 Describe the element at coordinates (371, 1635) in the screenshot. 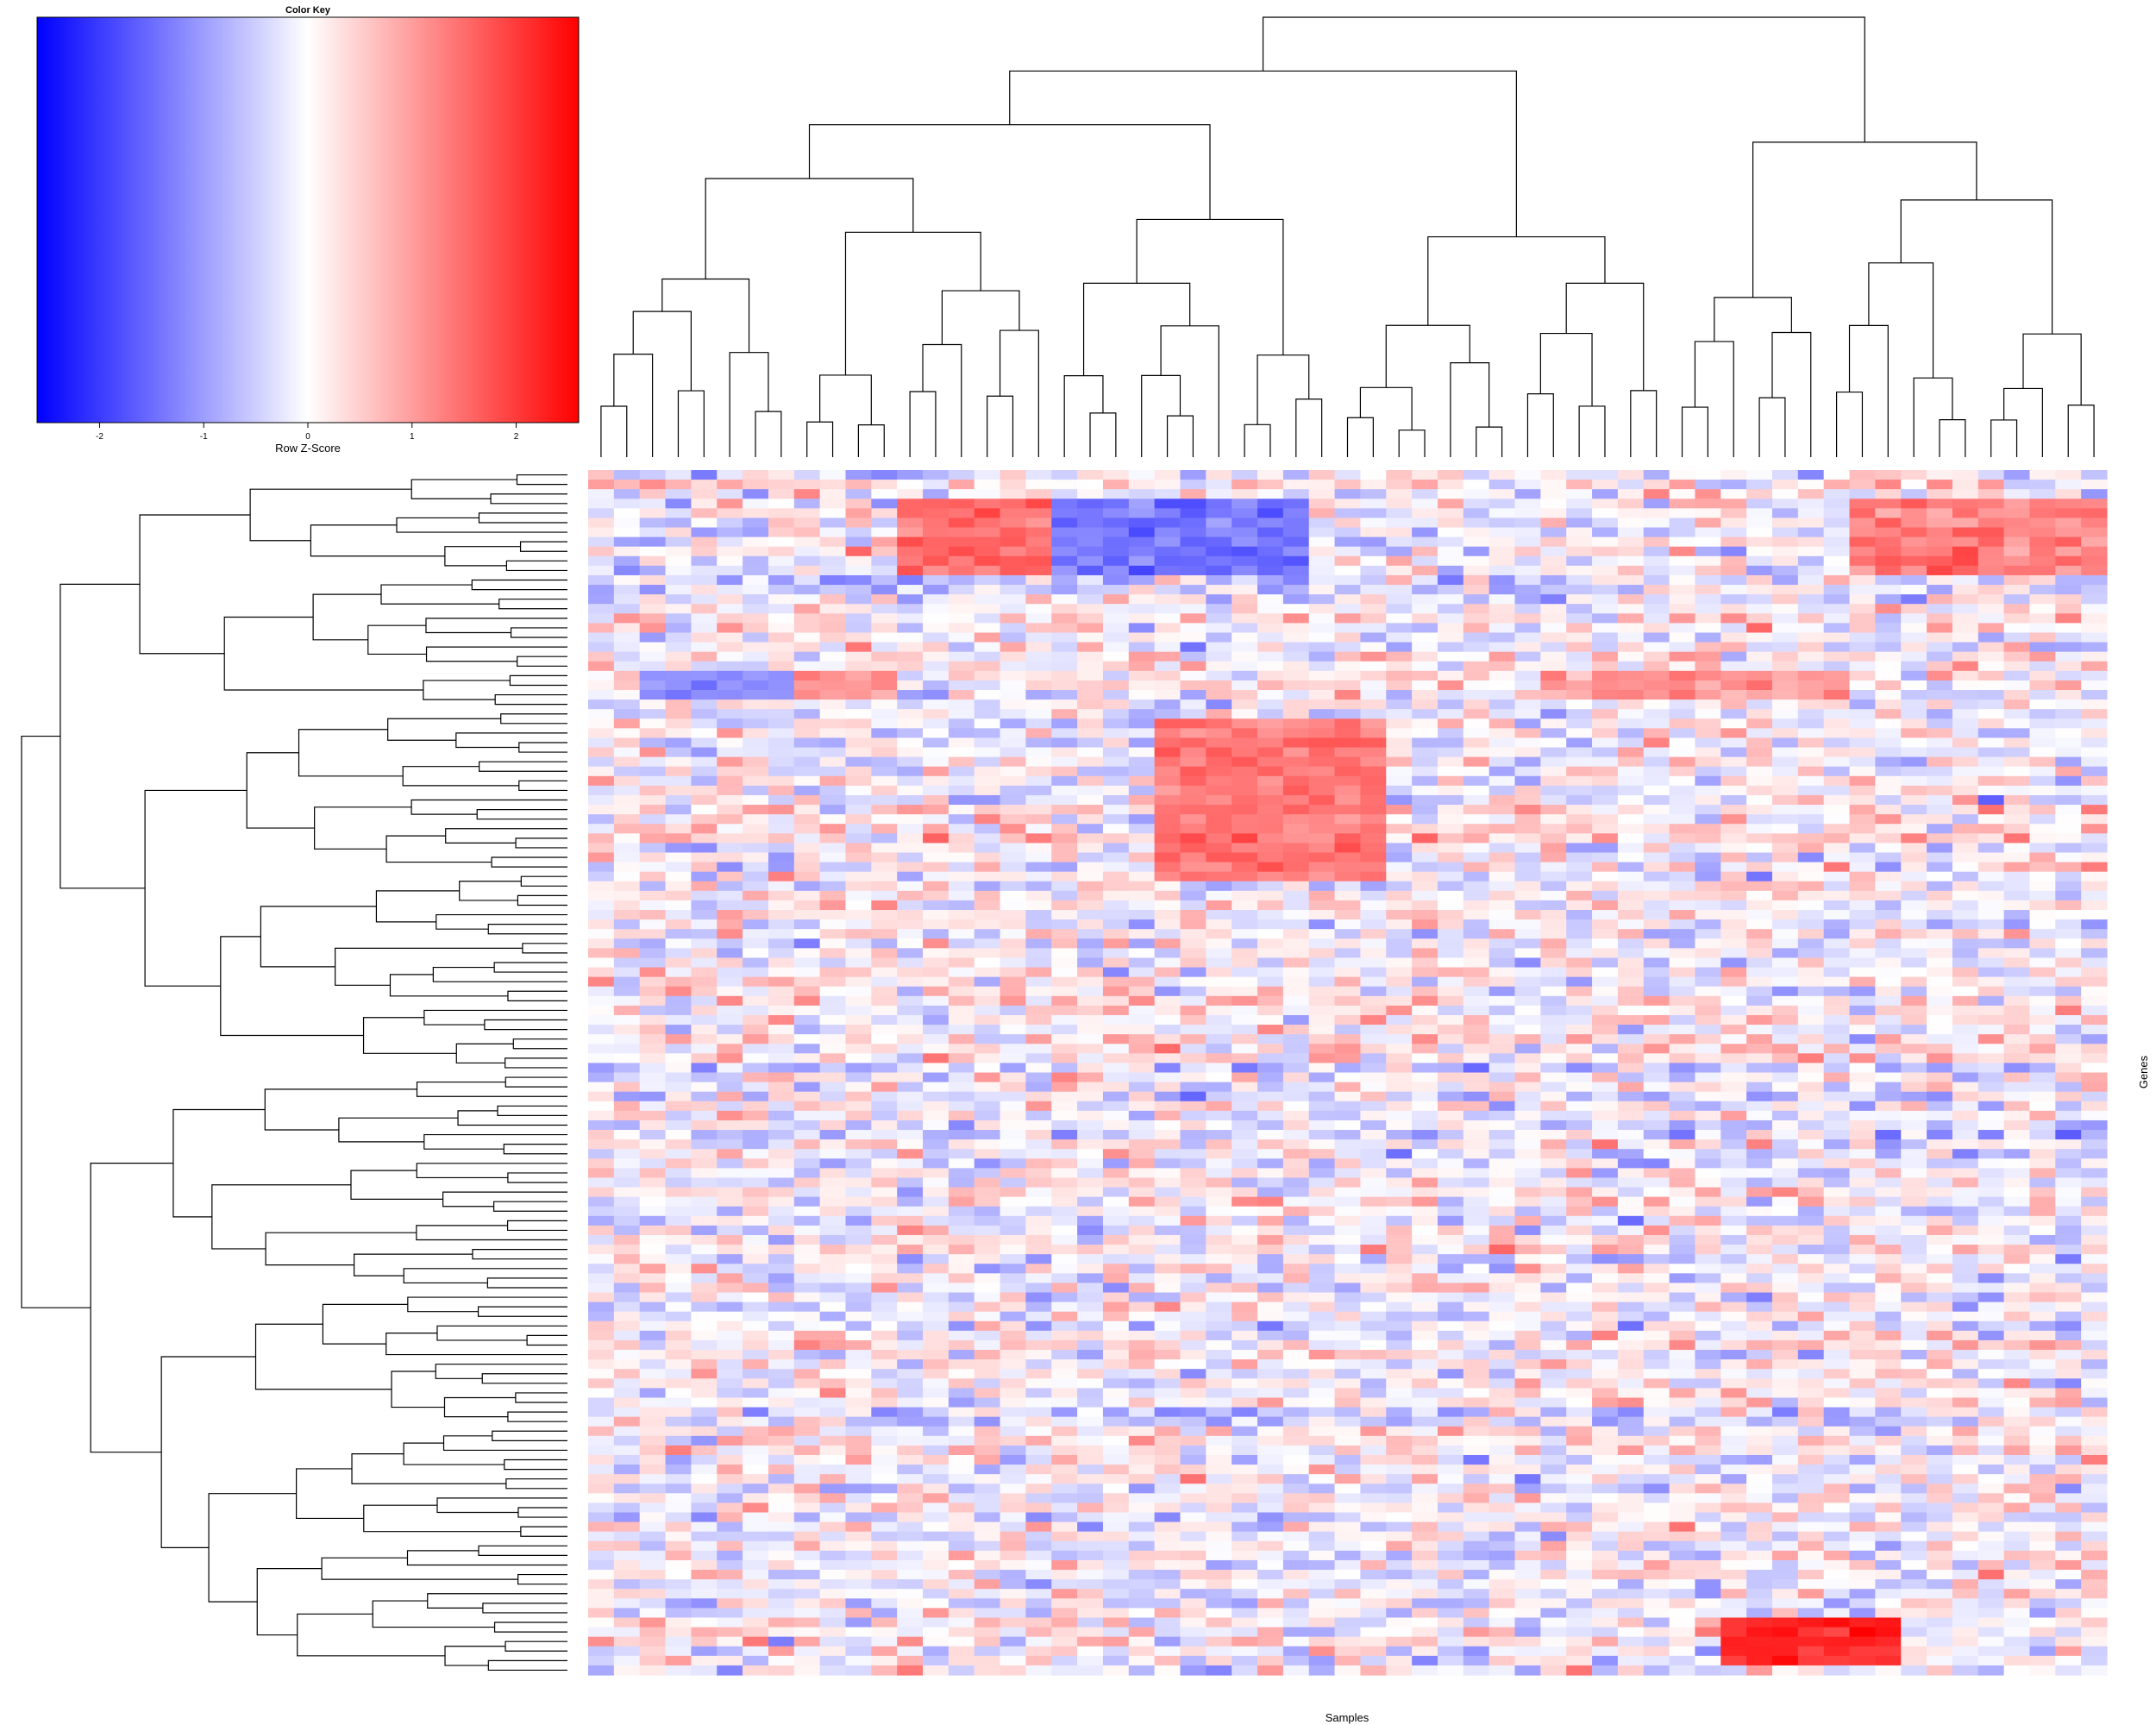

I see `row-dendrogram-branch` at that location.